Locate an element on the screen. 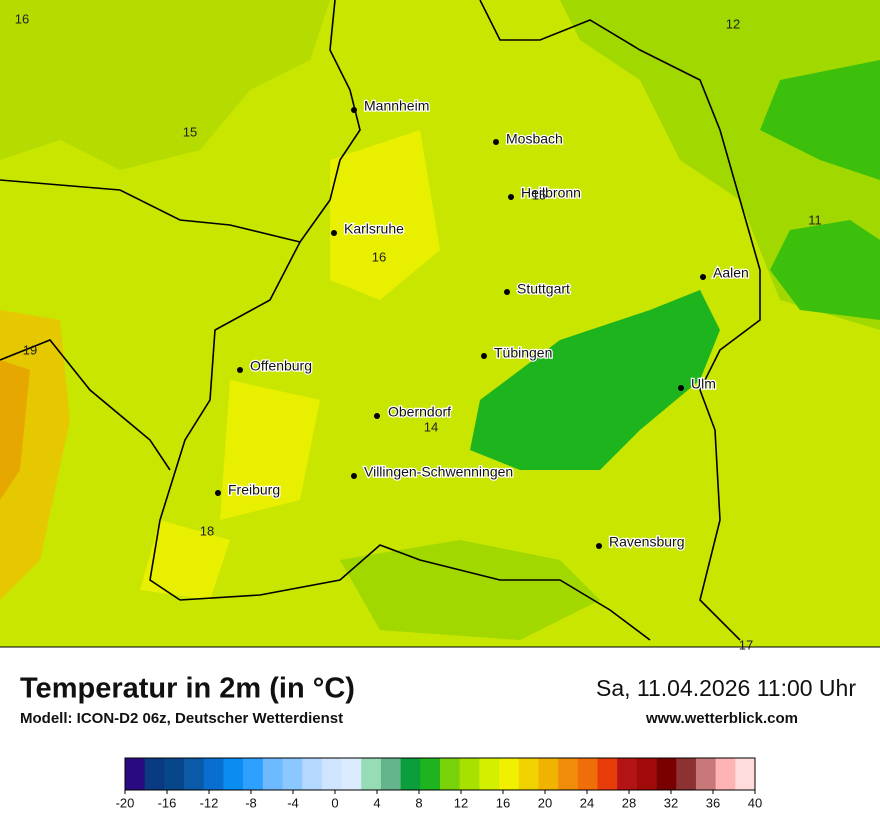 This screenshot has width=880, height=830. colorbar-tick-label: 20 is located at coordinates (545, 802).